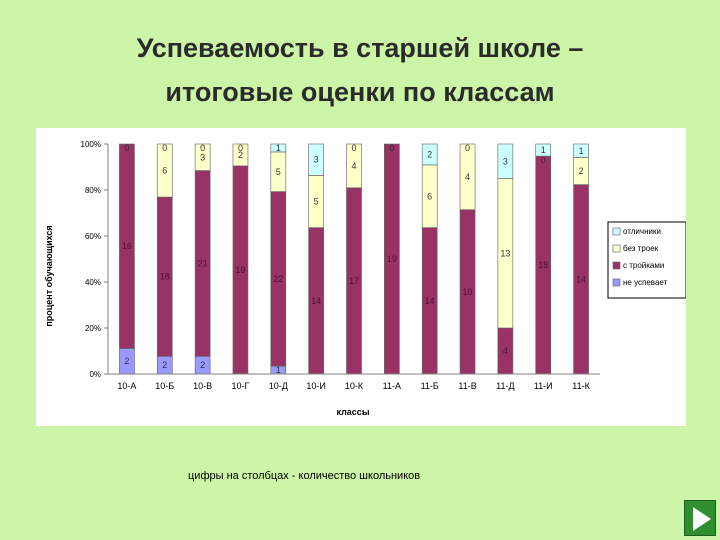 This screenshot has height=540, width=720. Describe the element at coordinates (203, 263) in the screenshot. I see `bar-value-label: 21` at that location.